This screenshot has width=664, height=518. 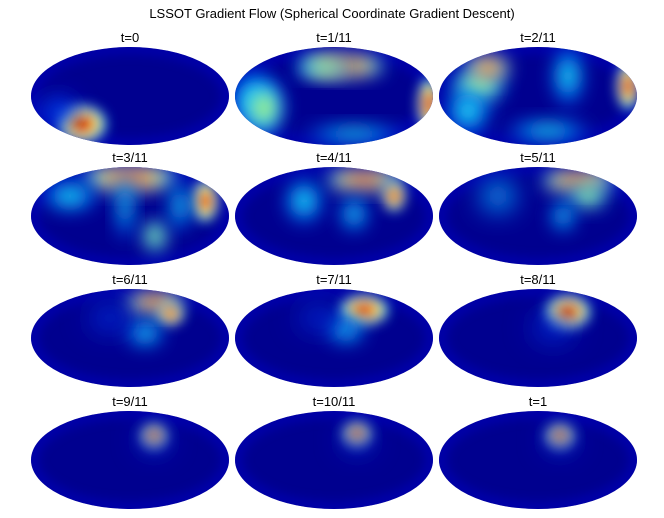 I want to click on panel: t=1, so click(x=538, y=453).